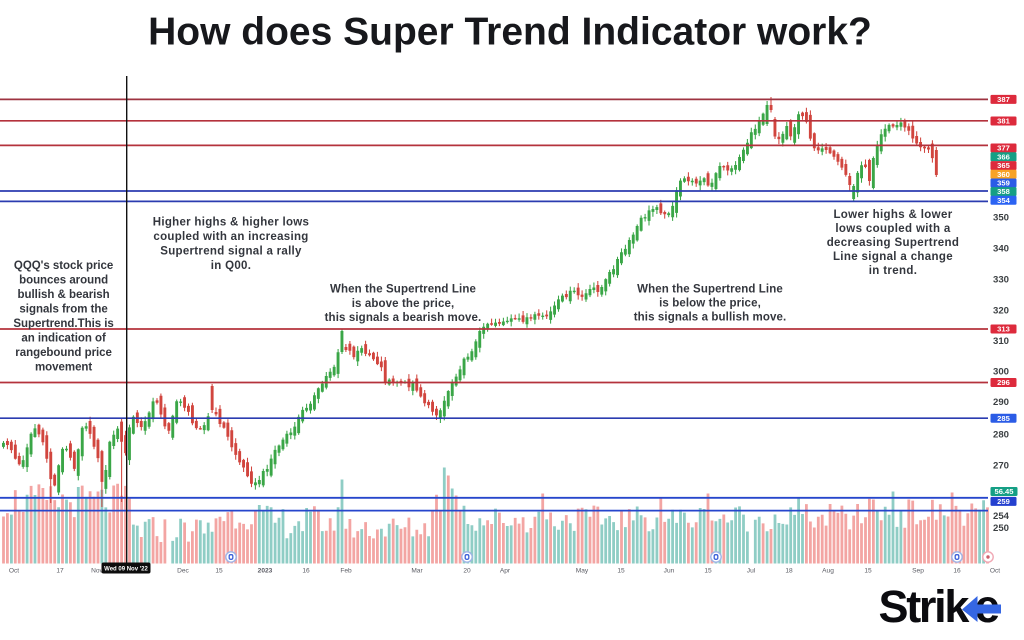 The height and width of the screenshot is (640, 1024). Describe the element at coordinates (1003, 174) in the screenshot. I see `svg-text: 360` at that location.